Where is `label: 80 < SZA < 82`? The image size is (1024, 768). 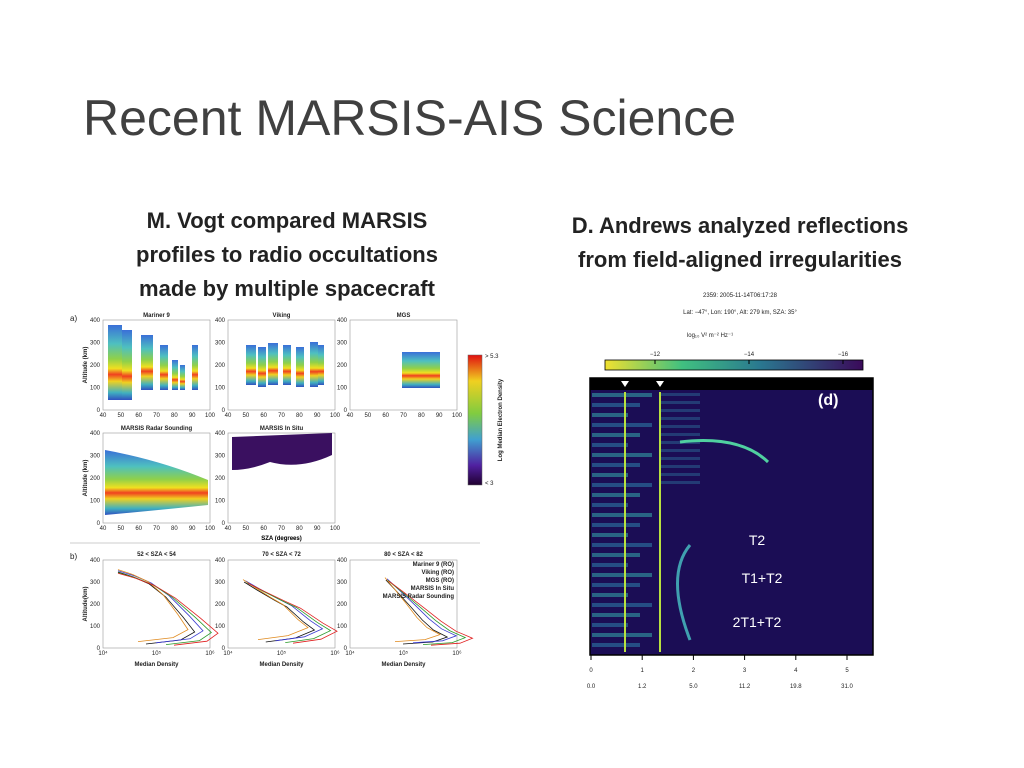 label: 80 < SZA < 82 is located at coordinates (403, 555).